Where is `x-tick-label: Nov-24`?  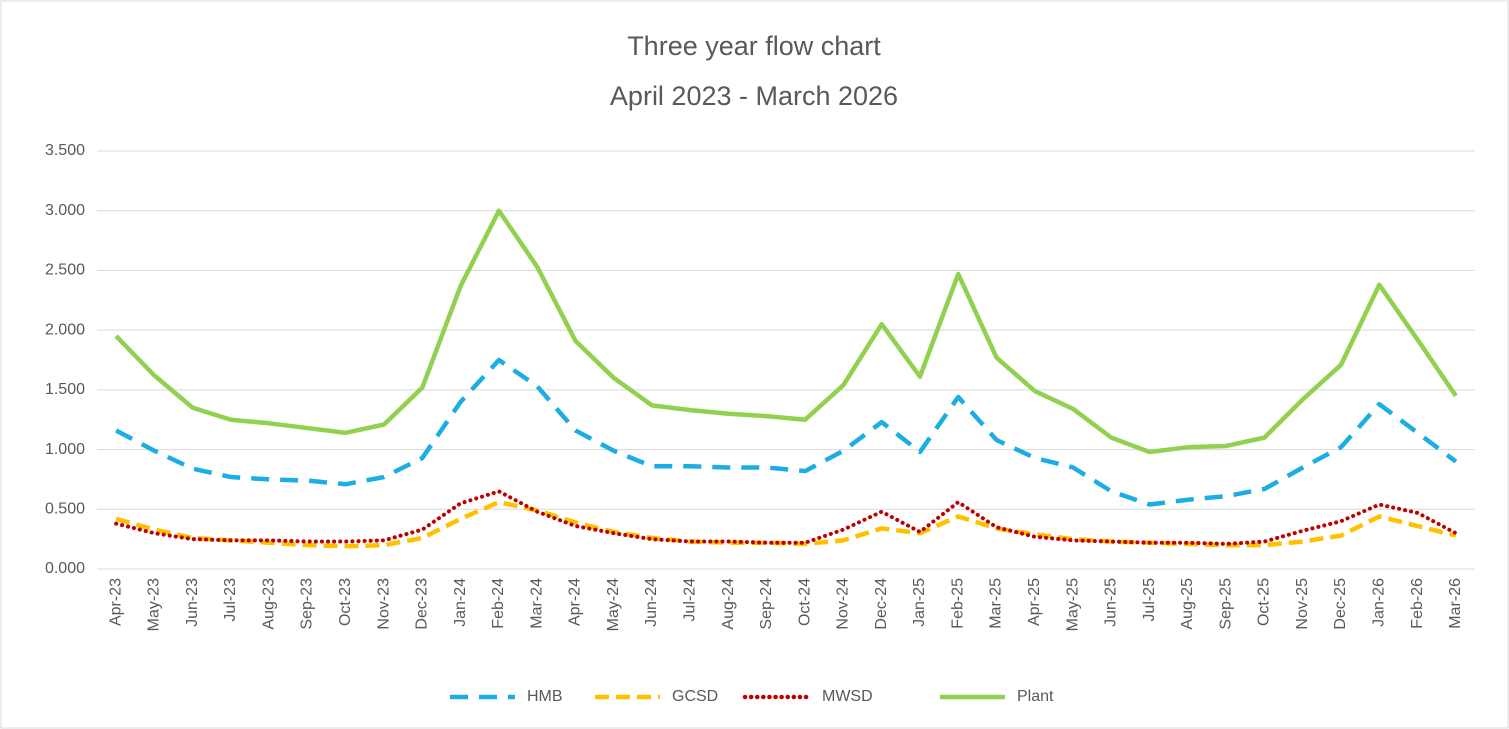
x-tick-label: Nov-24 is located at coordinates (843, 604).